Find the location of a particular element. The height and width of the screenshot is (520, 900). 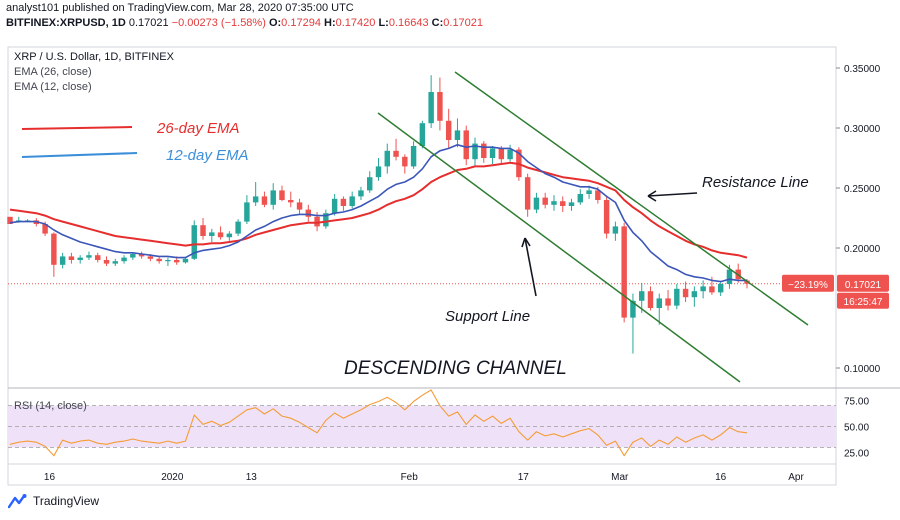

last-price-badge-text: 0.17021 is located at coordinates (863, 285).